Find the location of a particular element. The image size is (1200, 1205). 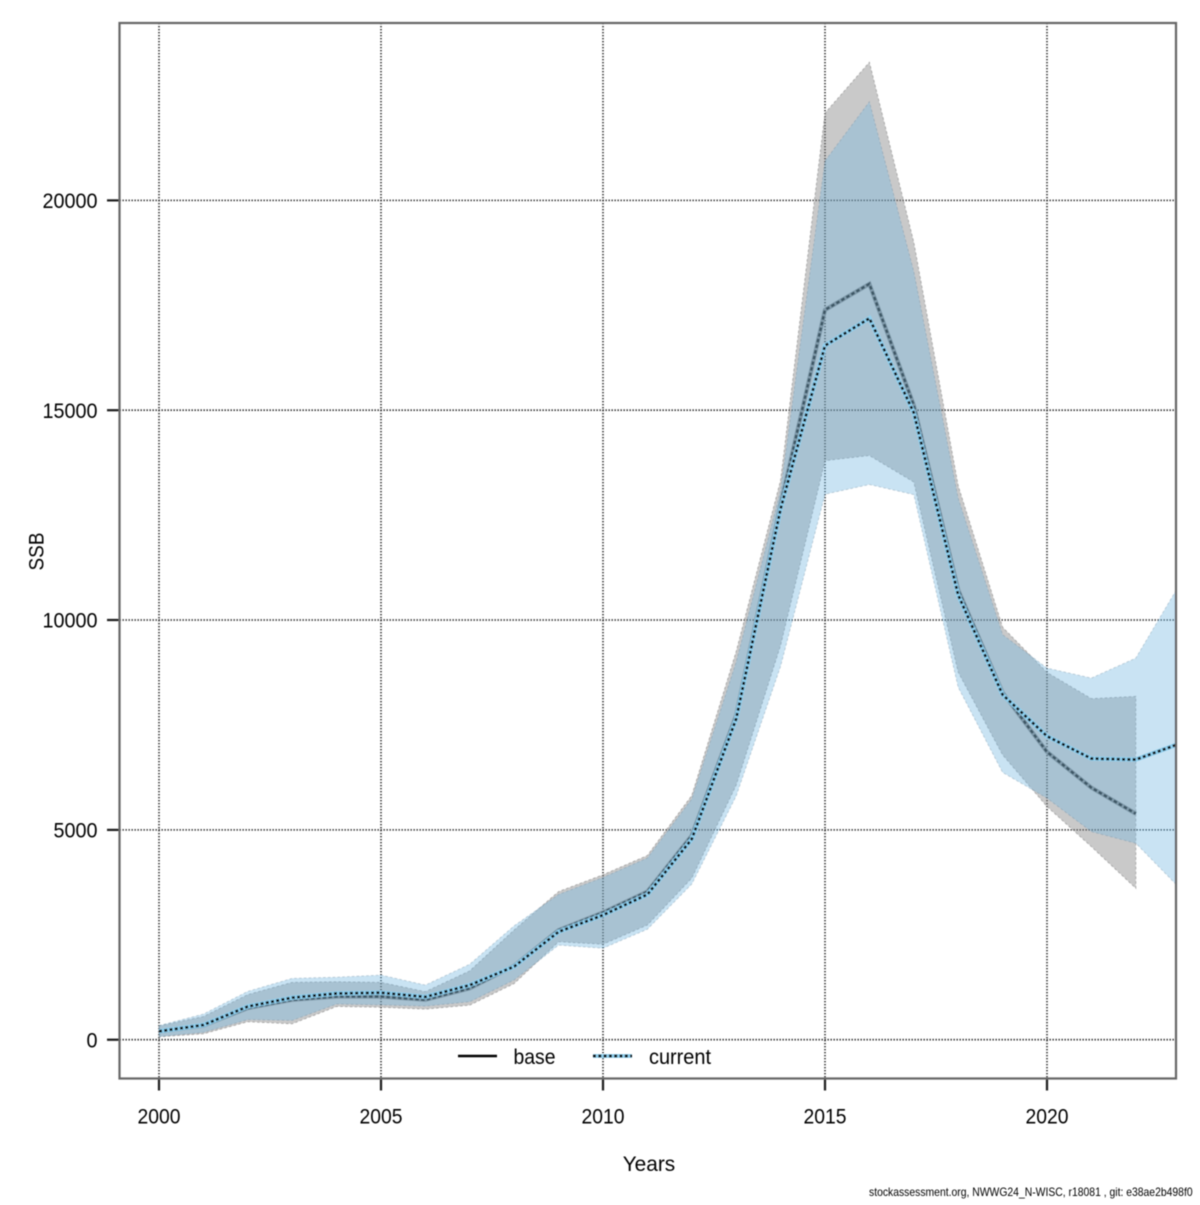

svg-text: 2005 is located at coordinates (381, 1116).